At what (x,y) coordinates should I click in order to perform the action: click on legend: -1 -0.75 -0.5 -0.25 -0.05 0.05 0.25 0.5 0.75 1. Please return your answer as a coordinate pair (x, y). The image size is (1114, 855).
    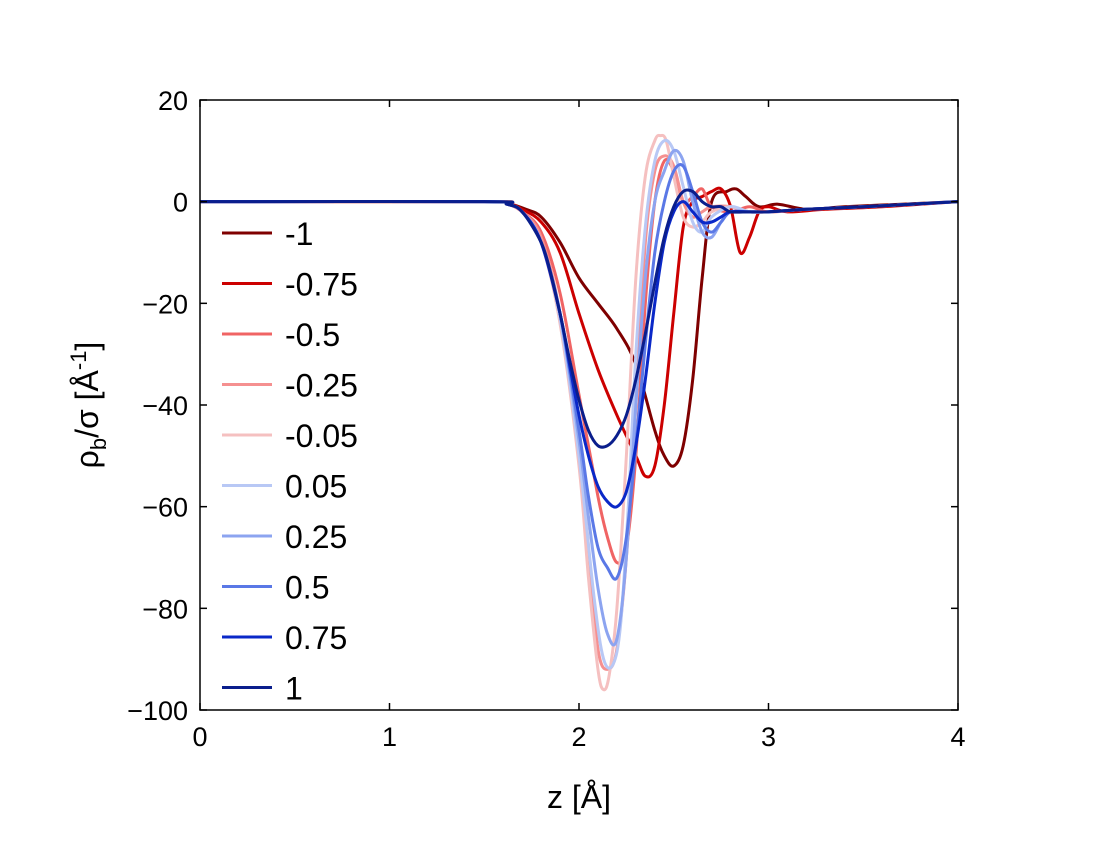
    Looking at the image, I should click on (290, 461).